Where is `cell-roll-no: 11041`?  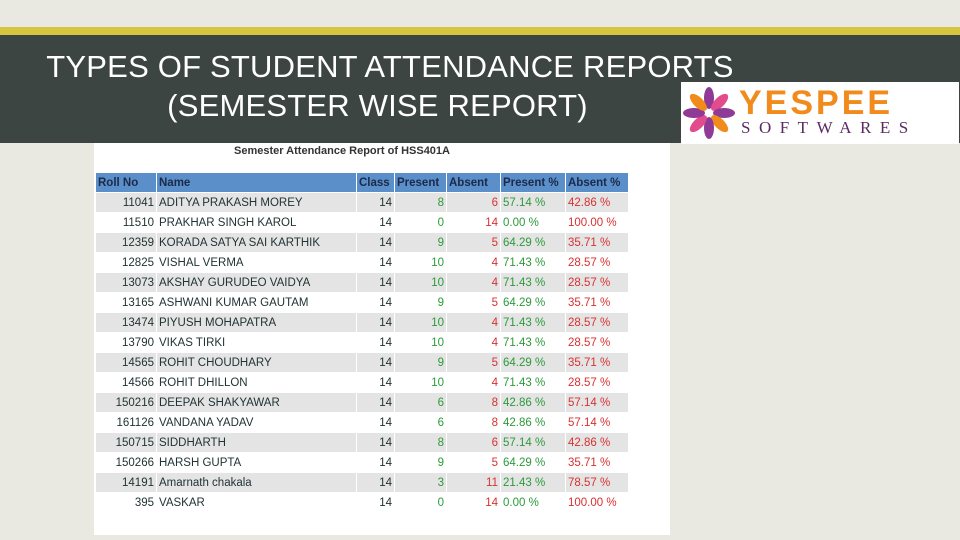 cell-roll-no: 11041 is located at coordinates (126, 202).